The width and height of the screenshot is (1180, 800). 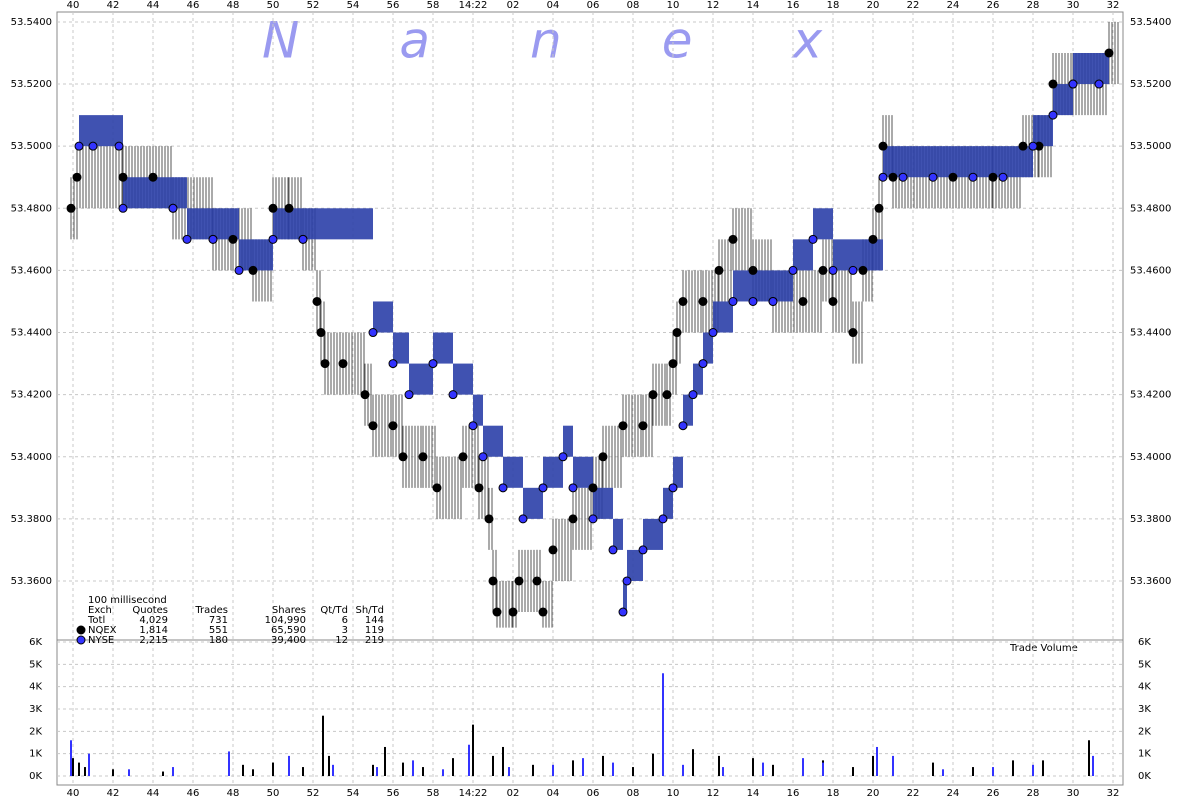 What do you see at coordinates (313, 793) in the screenshot?
I see `x-tick-label-bottom: 52` at bounding box center [313, 793].